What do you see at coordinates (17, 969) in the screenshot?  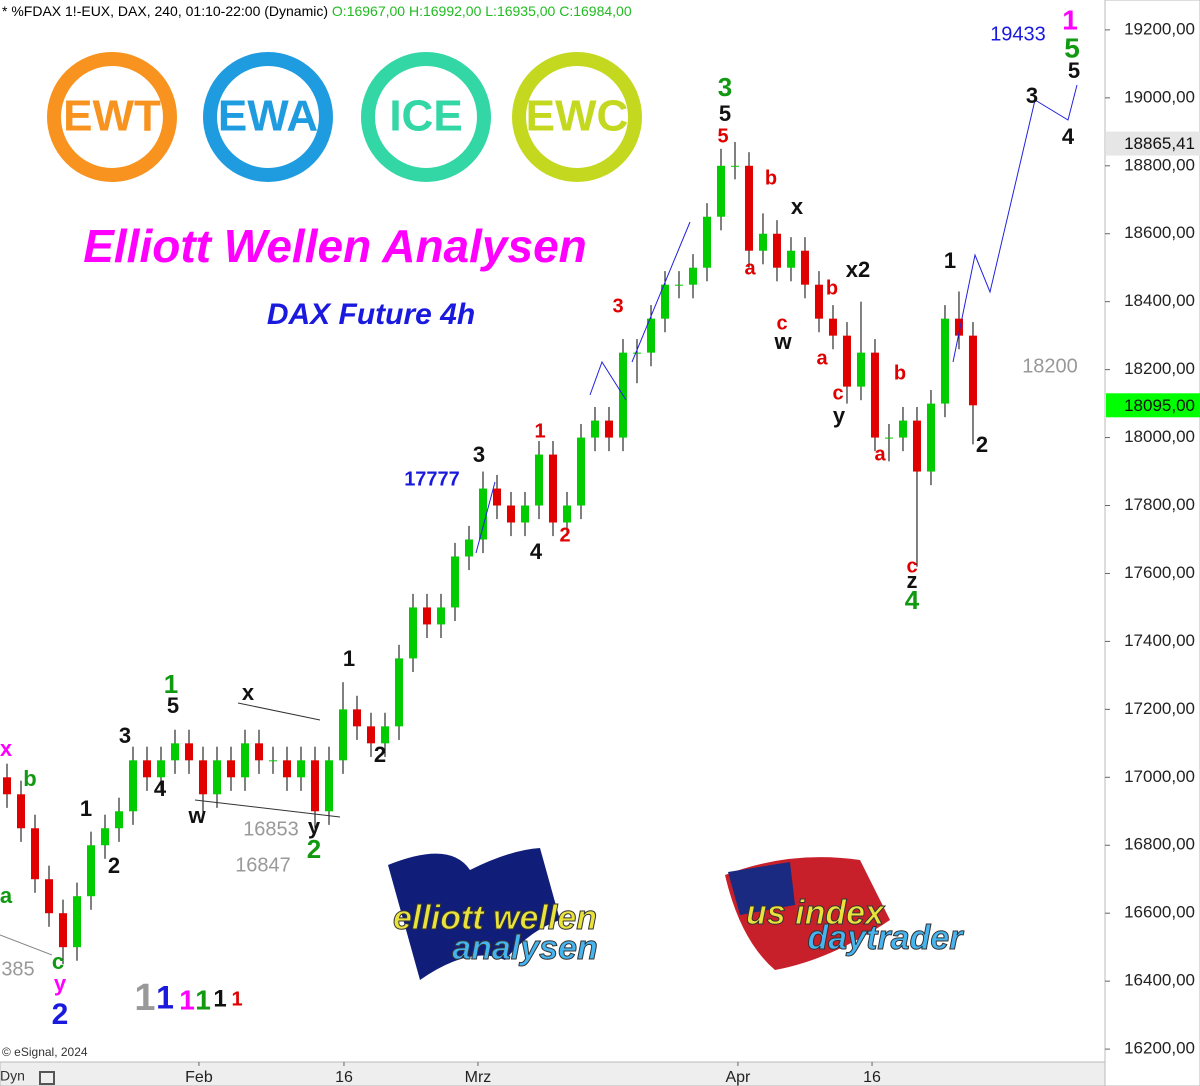 I see `wave-label: 385` at bounding box center [17, 969].